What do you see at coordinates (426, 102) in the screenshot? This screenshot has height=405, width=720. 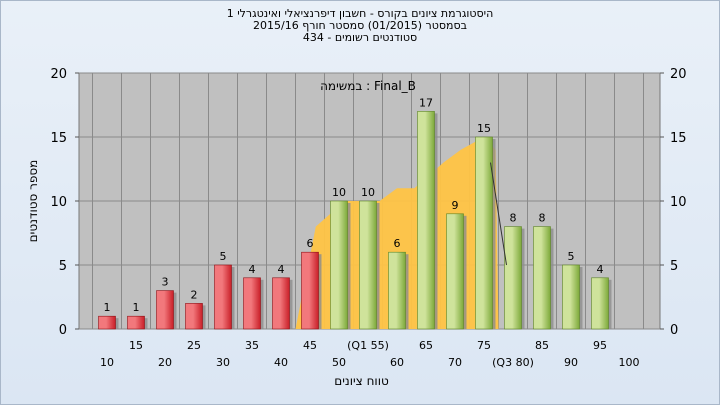 I see `bar-value-label: 17` at bounding box center [426, 102].